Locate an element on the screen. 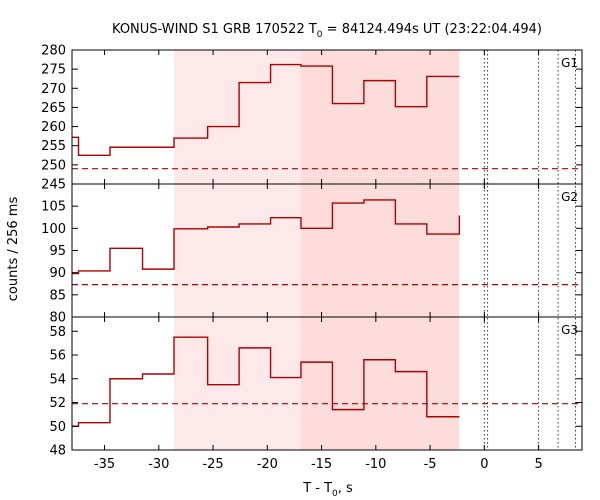 The width and height of the screenshot is (600, 500). y-tick-label-g2-100: 100 is located at coordinates (53, 229).